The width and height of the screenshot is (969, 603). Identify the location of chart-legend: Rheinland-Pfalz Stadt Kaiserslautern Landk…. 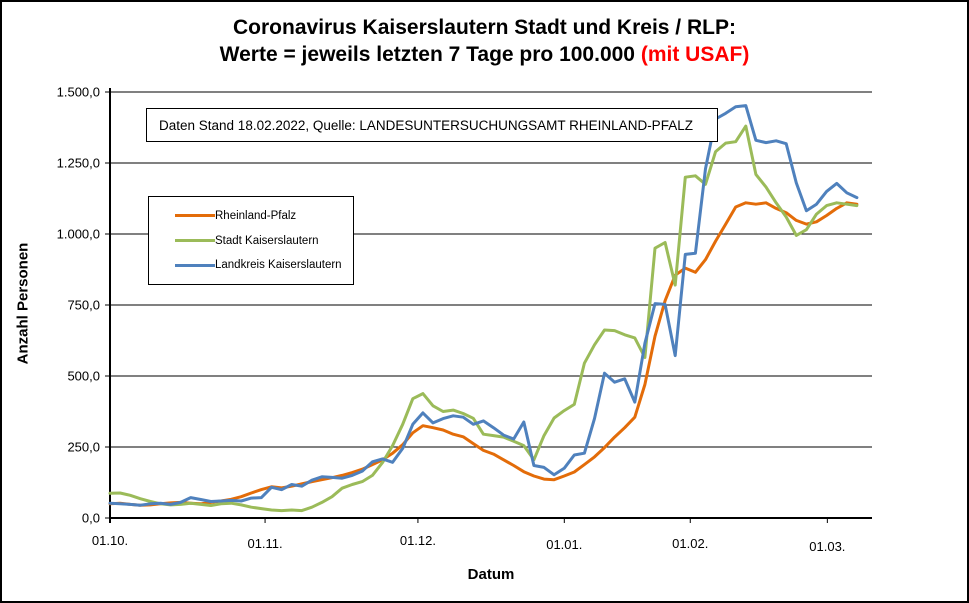
(251, 240).